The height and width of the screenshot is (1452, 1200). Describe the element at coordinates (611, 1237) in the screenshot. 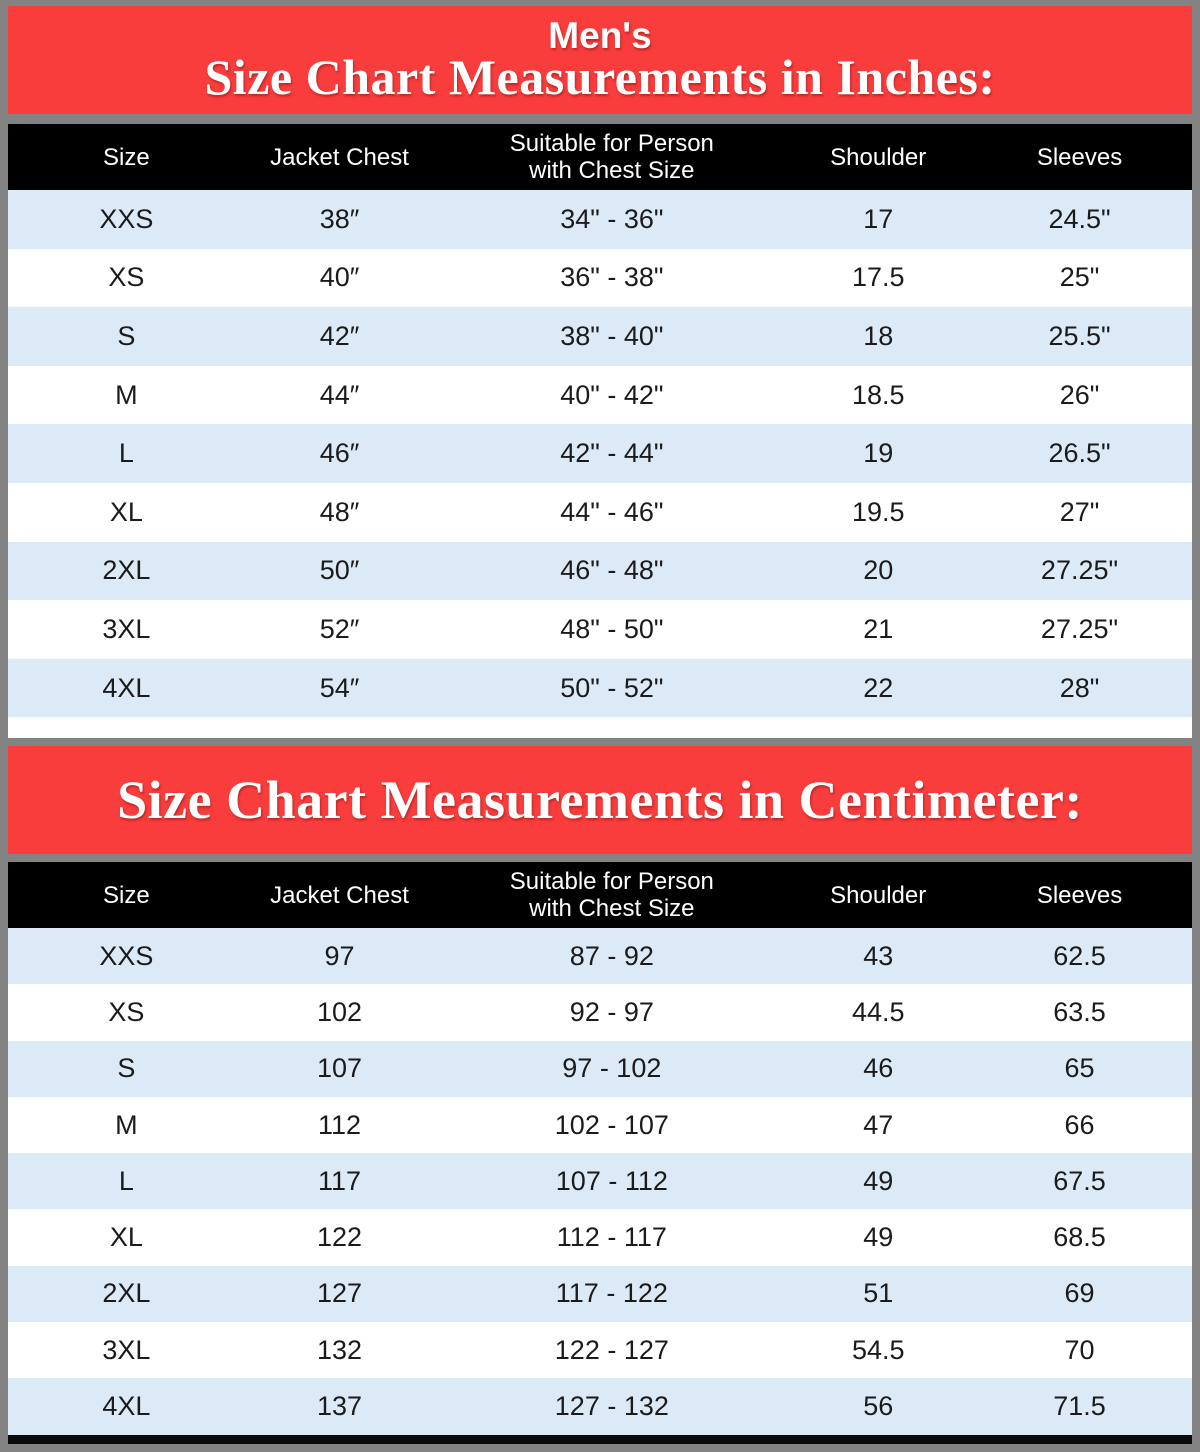

I see `table-cell: 112 - 117` at that location.